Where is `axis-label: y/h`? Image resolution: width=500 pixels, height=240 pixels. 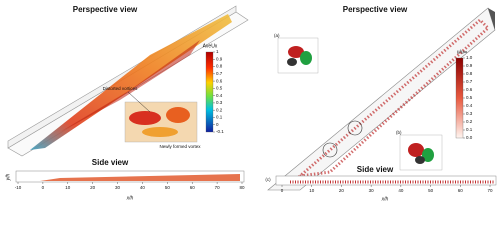
axis-label: y/h is located at coordinates (8, 177).